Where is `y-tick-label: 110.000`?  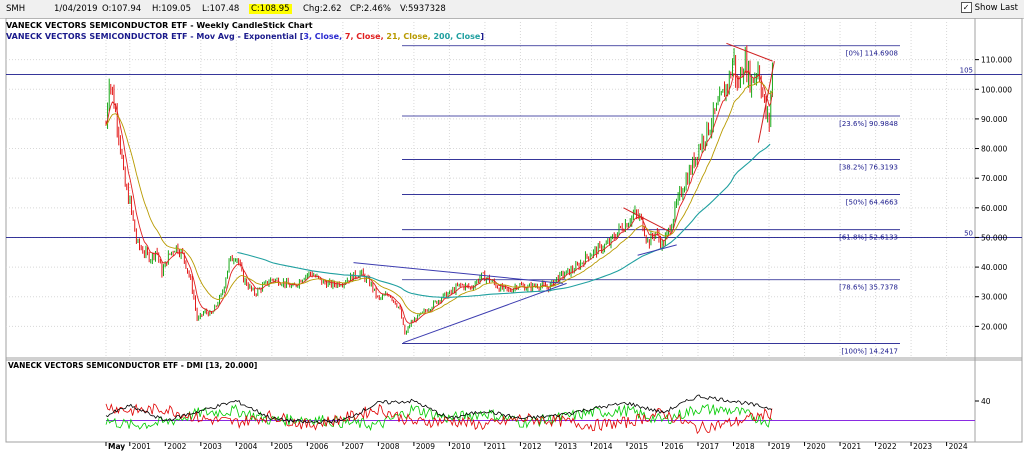
y-tick-label: 110.000 is located at coordinates (996, 60).